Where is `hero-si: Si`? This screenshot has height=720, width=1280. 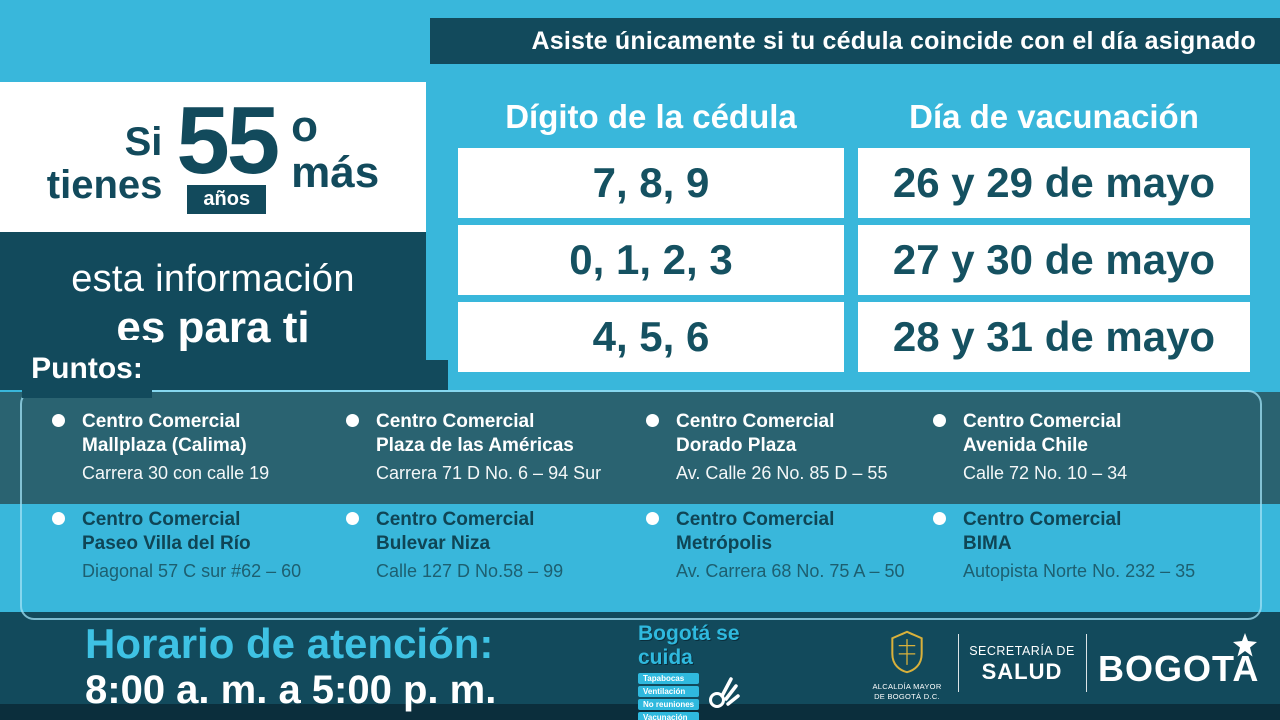
hero-si: Si is located at coordinates (143, 141).